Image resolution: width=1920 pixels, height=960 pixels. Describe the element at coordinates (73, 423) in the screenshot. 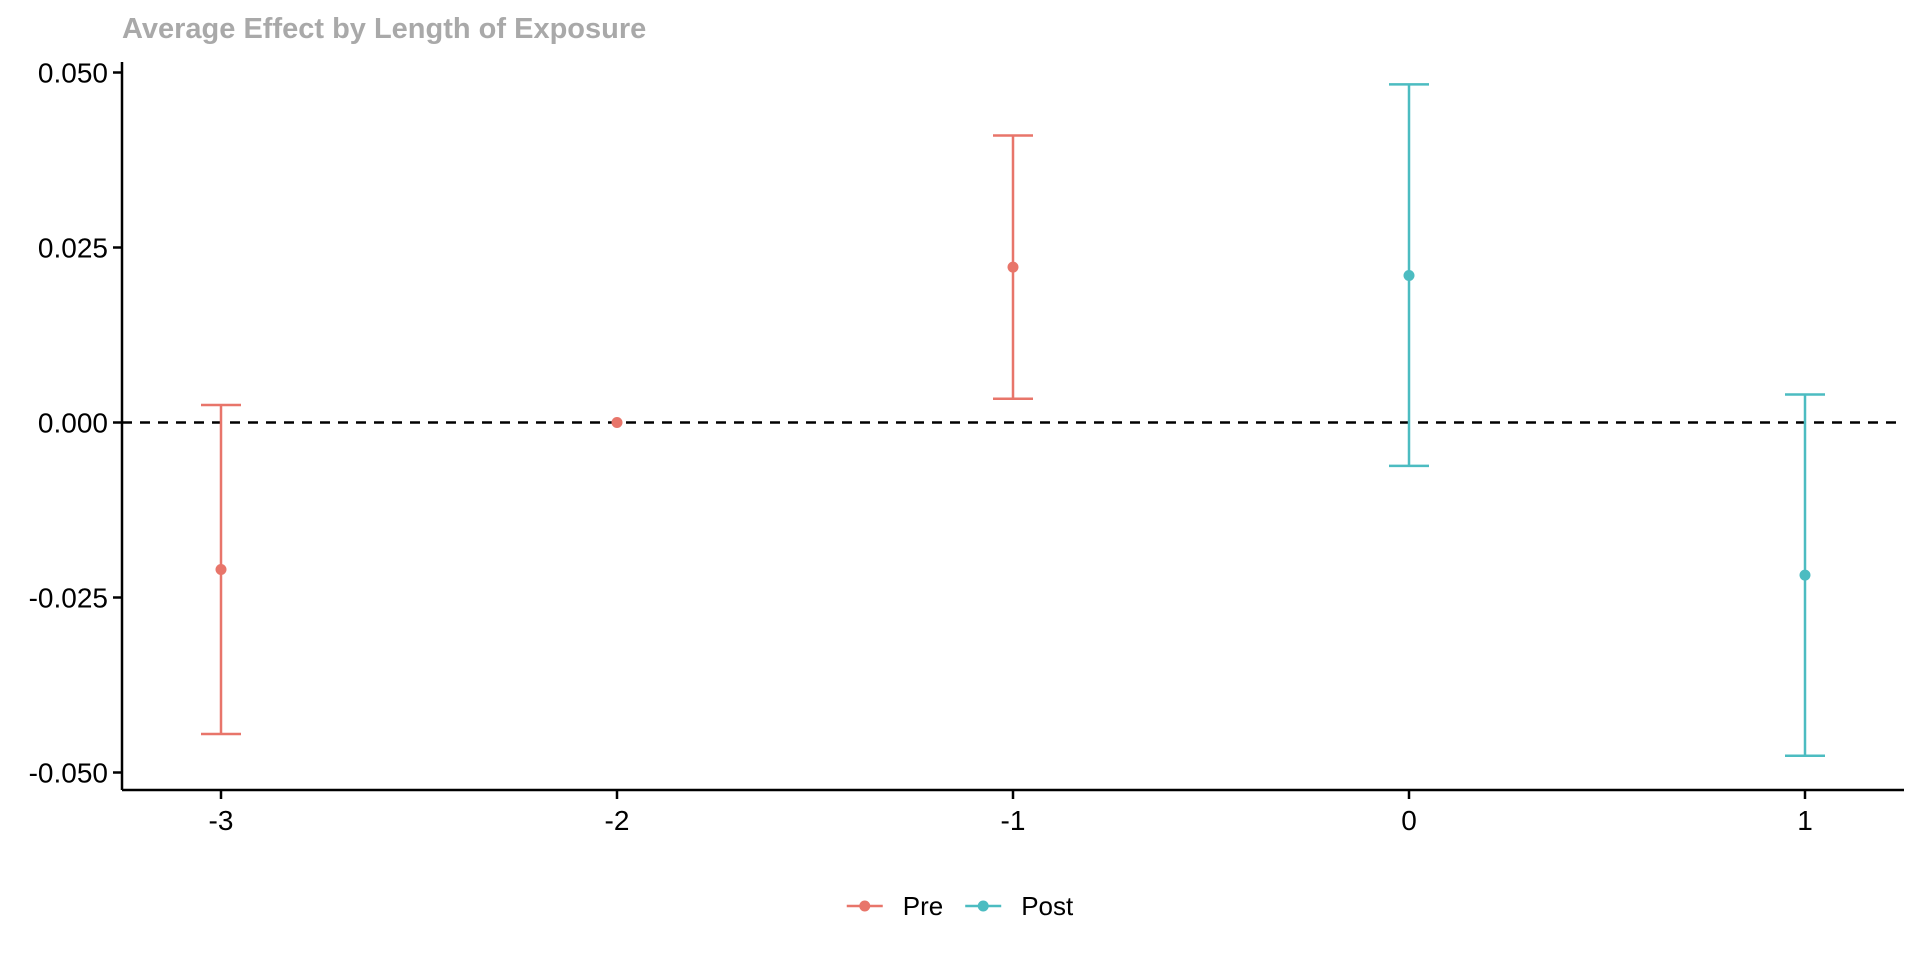

I see `y-tick-label-2: 0.000` at that location.